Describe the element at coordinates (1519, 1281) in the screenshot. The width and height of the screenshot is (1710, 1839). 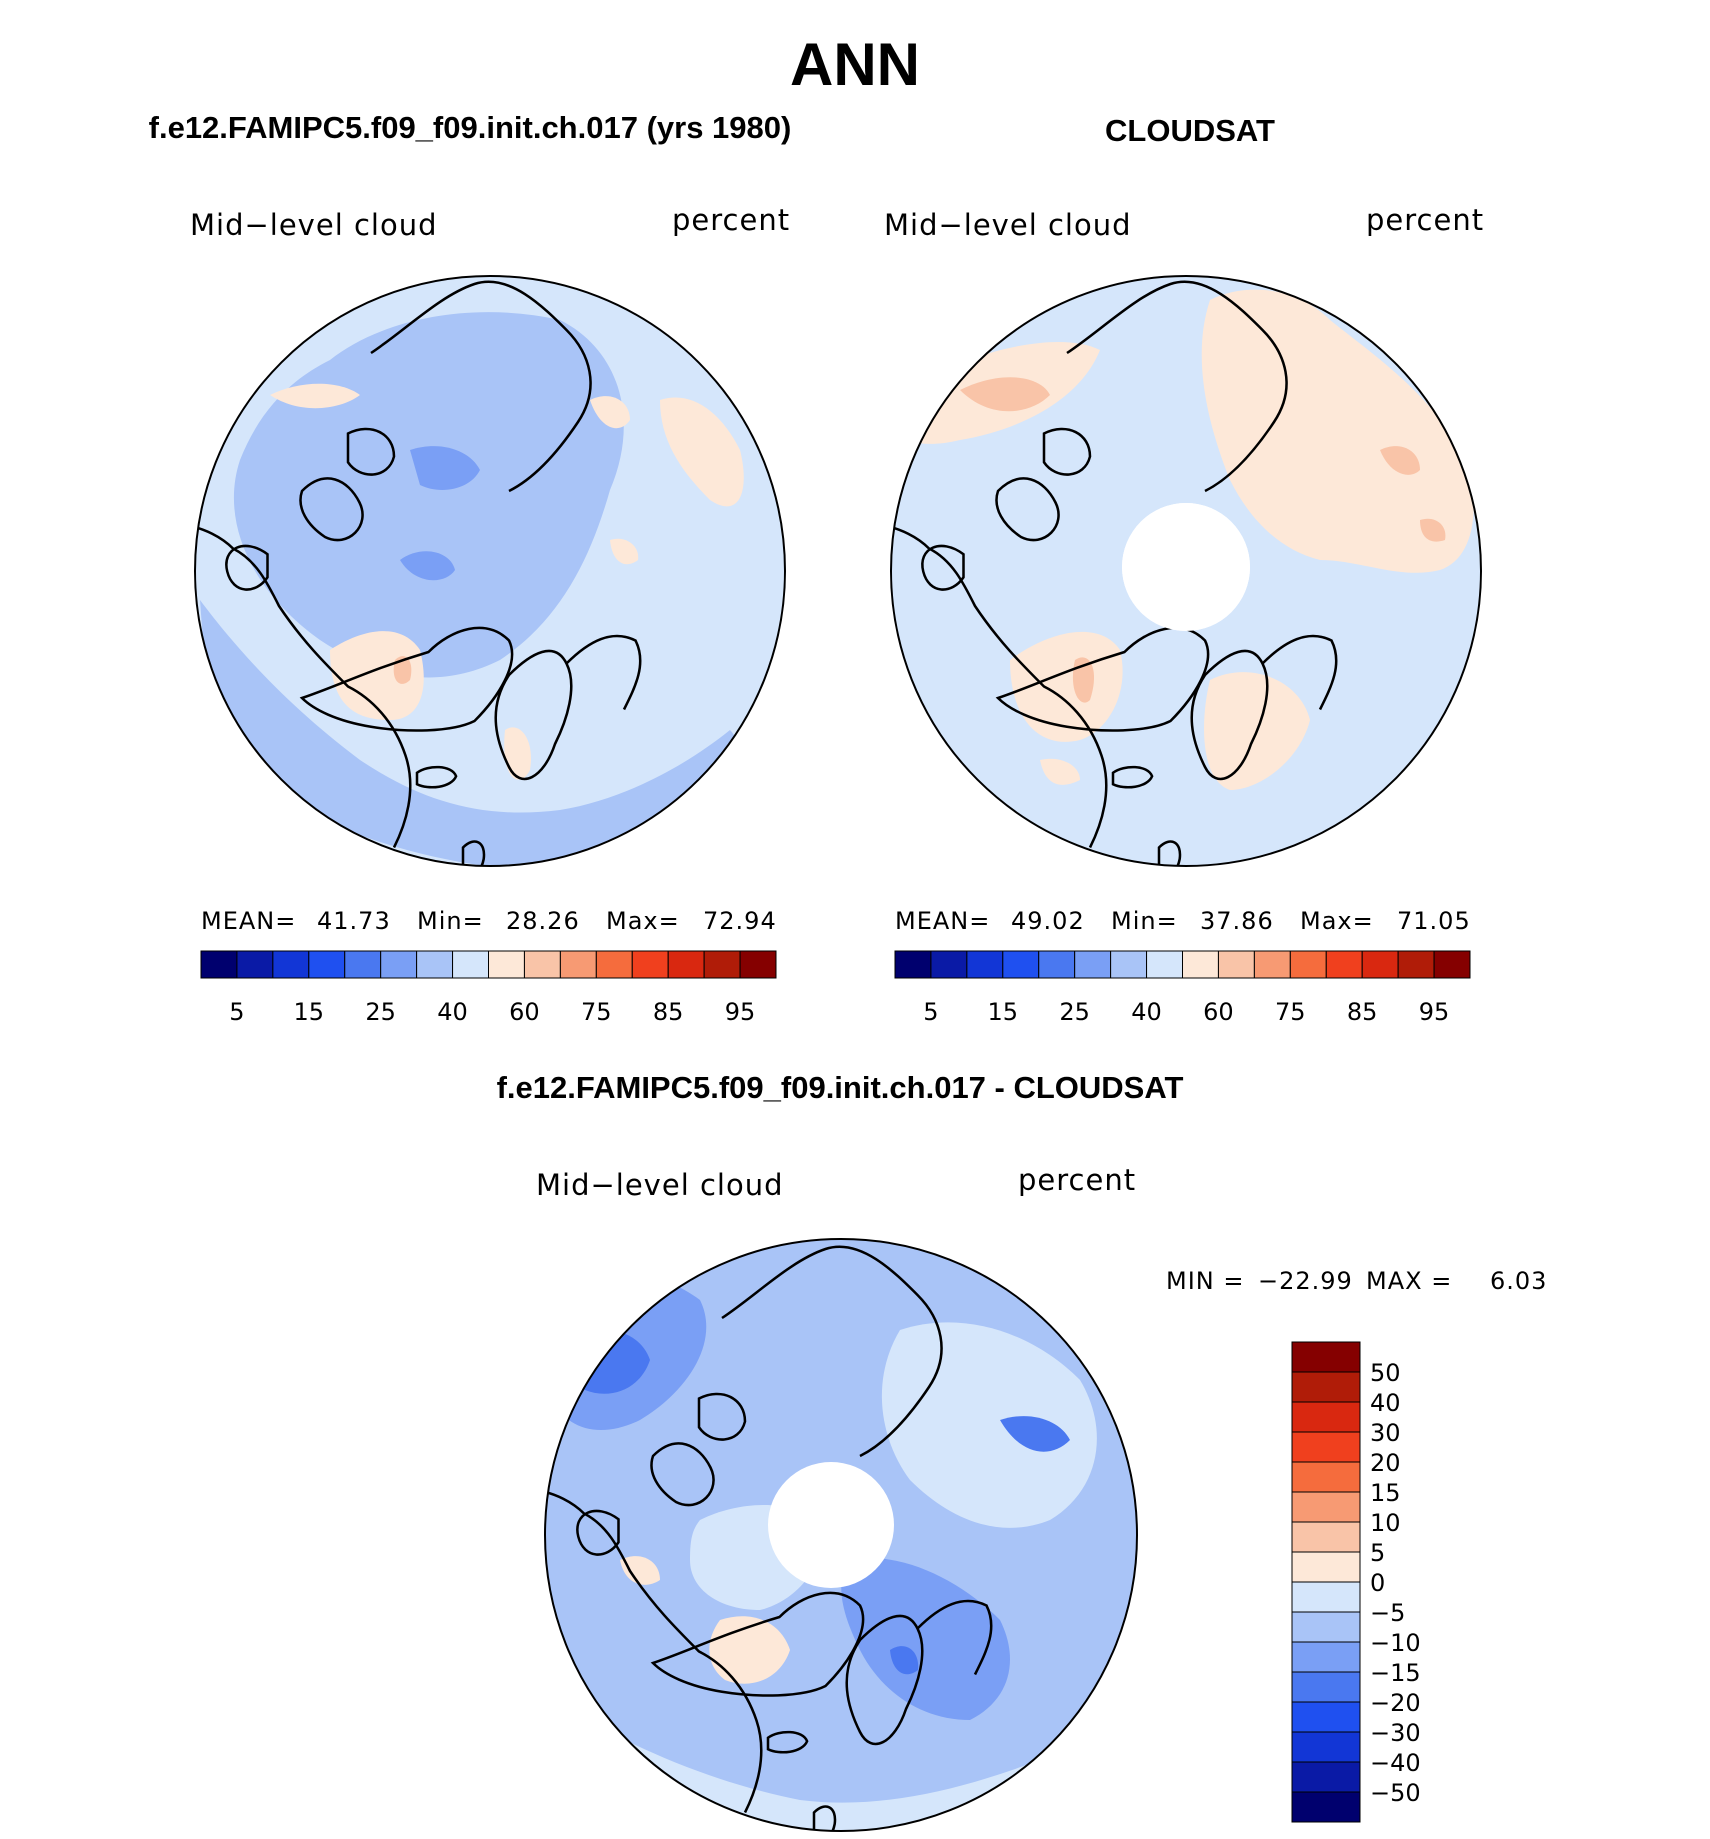
I see `max-value-diff: 6.03` at that location.